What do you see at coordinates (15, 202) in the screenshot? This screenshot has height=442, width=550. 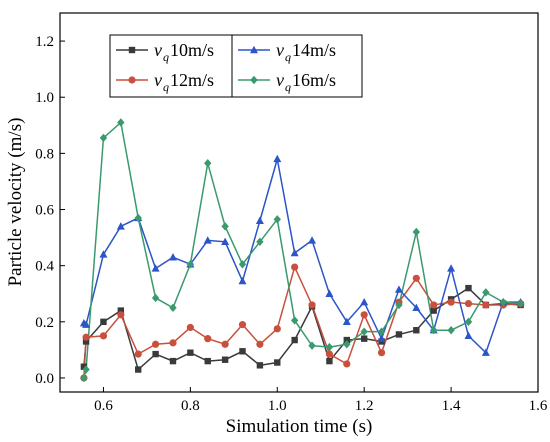 I see `y-axis-title: Particle velocity (m/s)` at bounding box center [15, 202].